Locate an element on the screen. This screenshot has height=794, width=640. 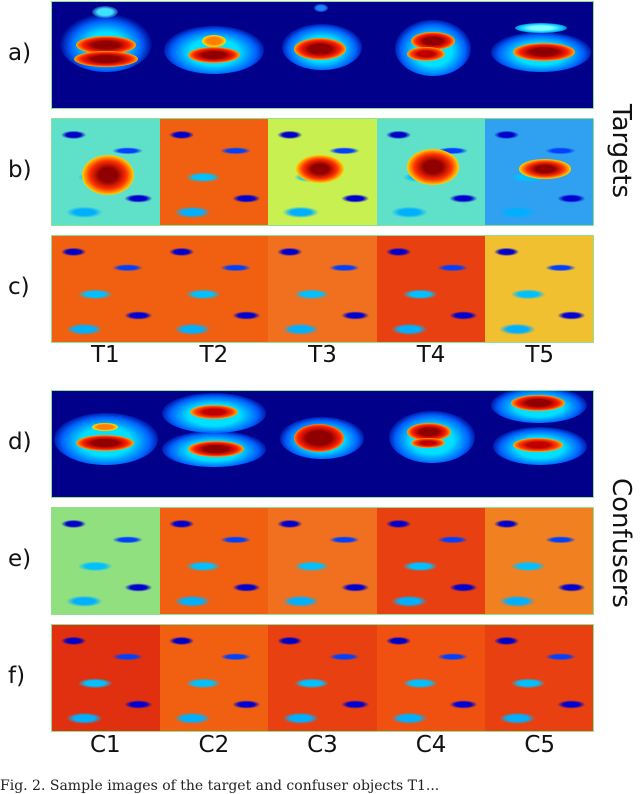
row-label-f: f) is located at coordinates (17, 676).